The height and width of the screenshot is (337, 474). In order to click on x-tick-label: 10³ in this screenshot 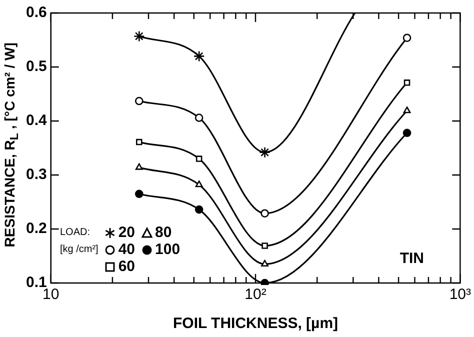, I will do `click(460, 295)`.